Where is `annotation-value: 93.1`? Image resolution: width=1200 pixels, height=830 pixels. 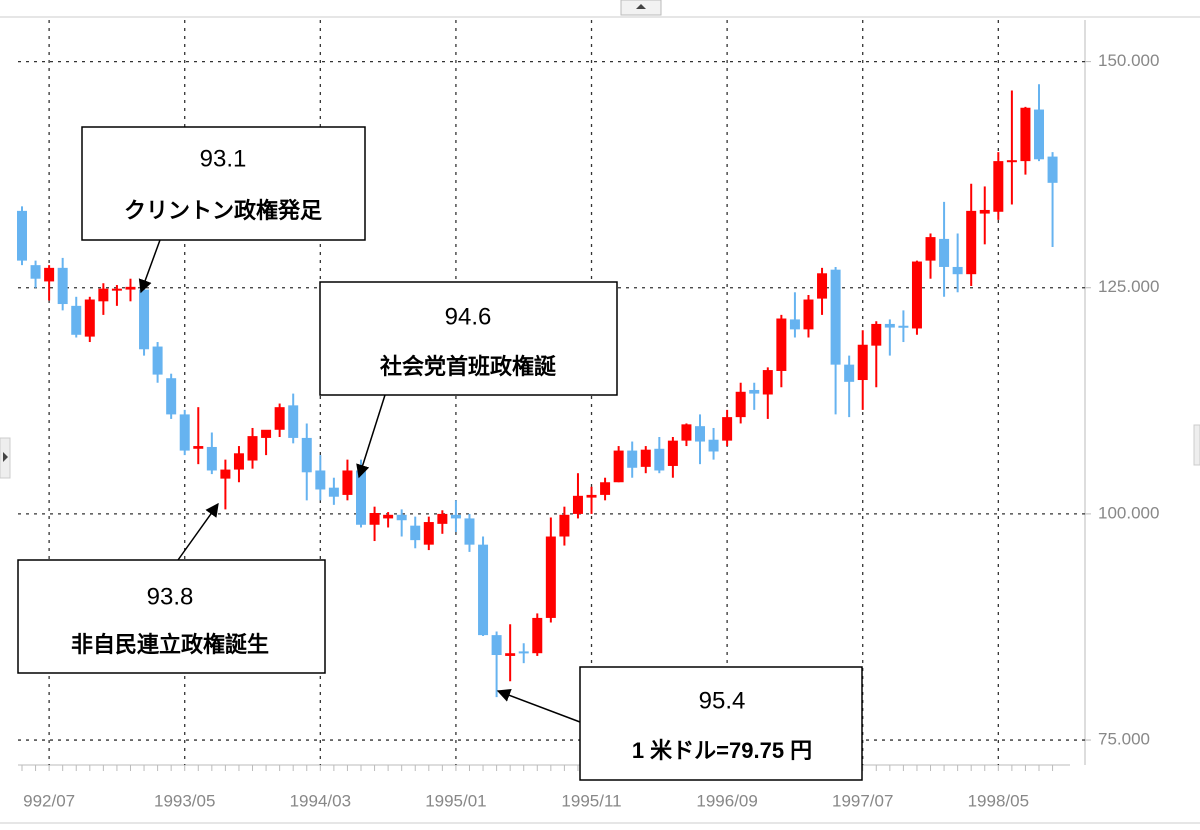
annotation-value: 93.1 is located at coordinates (223, 158).